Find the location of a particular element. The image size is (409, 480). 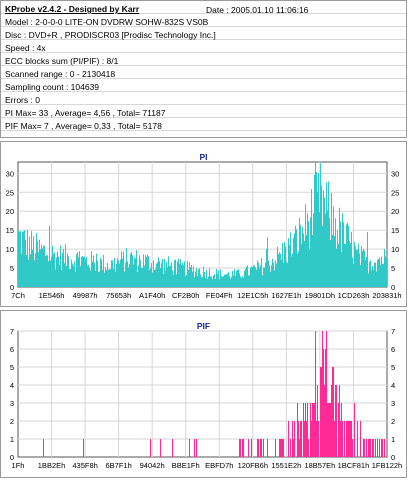

pi-ytick-right: 30 is located at coordinates (395, 173).